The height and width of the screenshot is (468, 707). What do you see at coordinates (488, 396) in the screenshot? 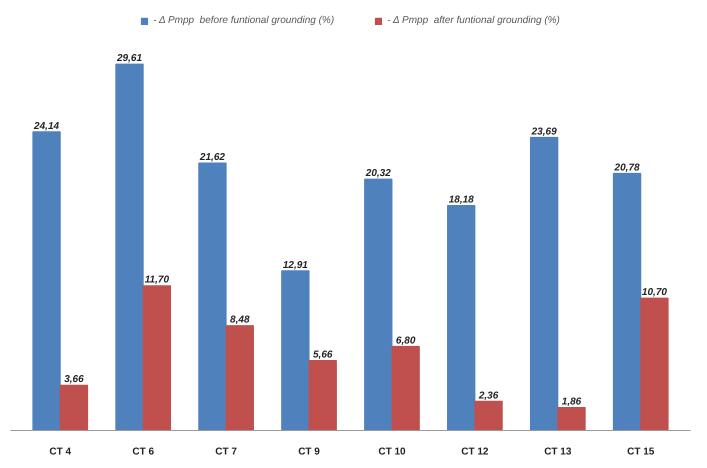
I see `data-label: 2,36` at bounding box center [488, 396].